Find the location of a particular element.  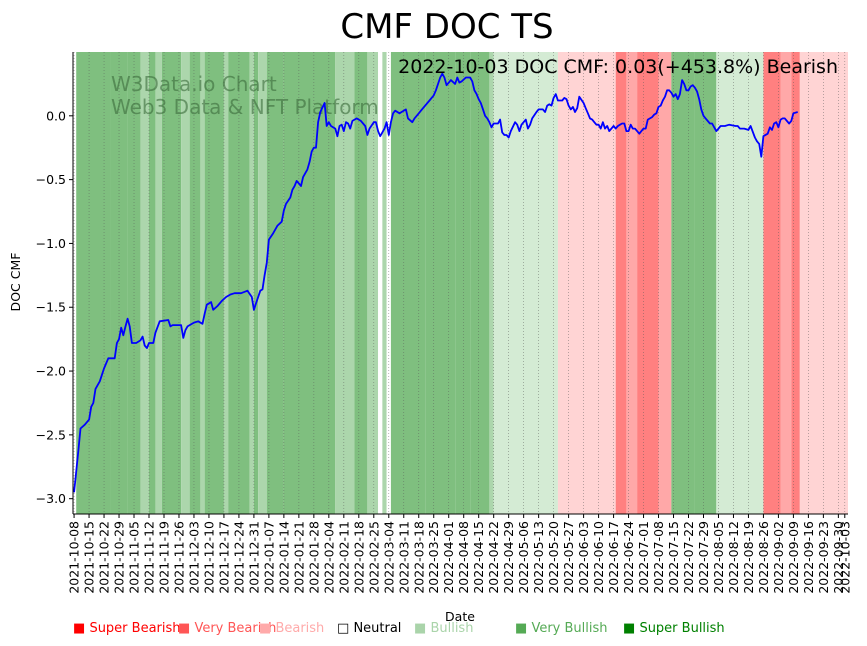

legend-swatch-bullish: ■ is located at coordinates (420, 628).